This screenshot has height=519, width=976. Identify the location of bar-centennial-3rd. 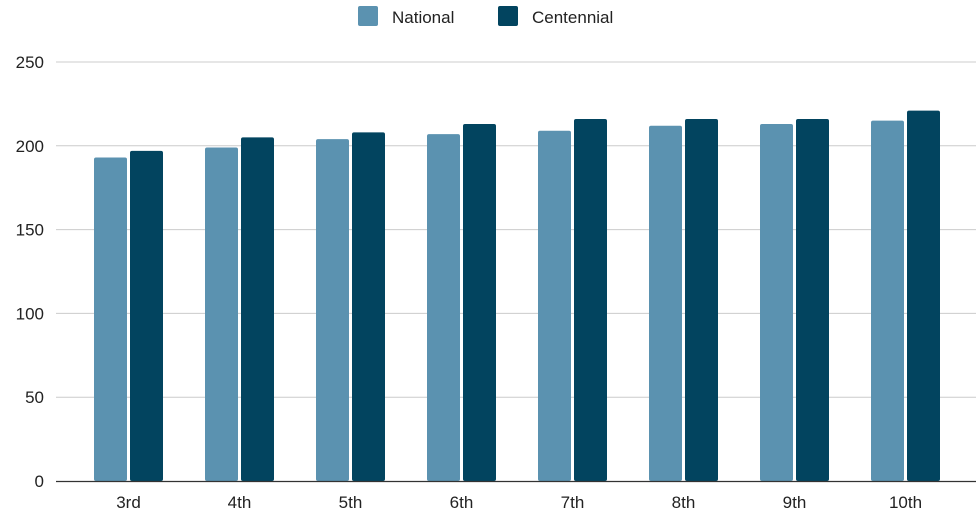
(146, 315).